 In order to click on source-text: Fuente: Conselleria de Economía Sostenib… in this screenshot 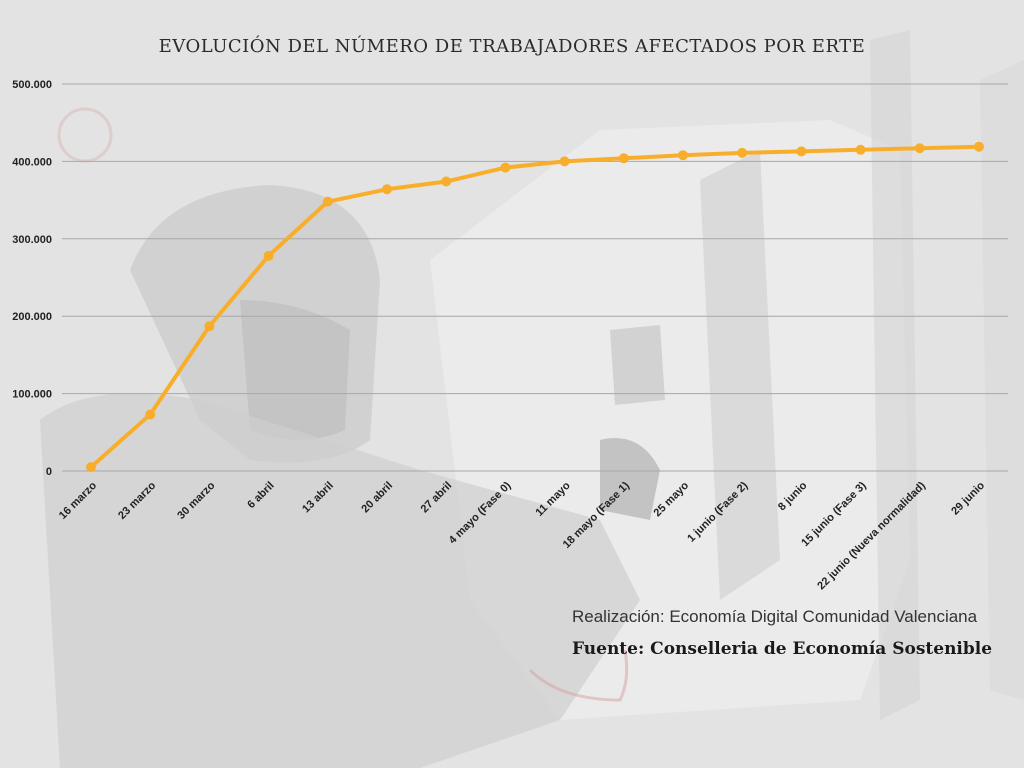, I will do `click(782, 649)`.